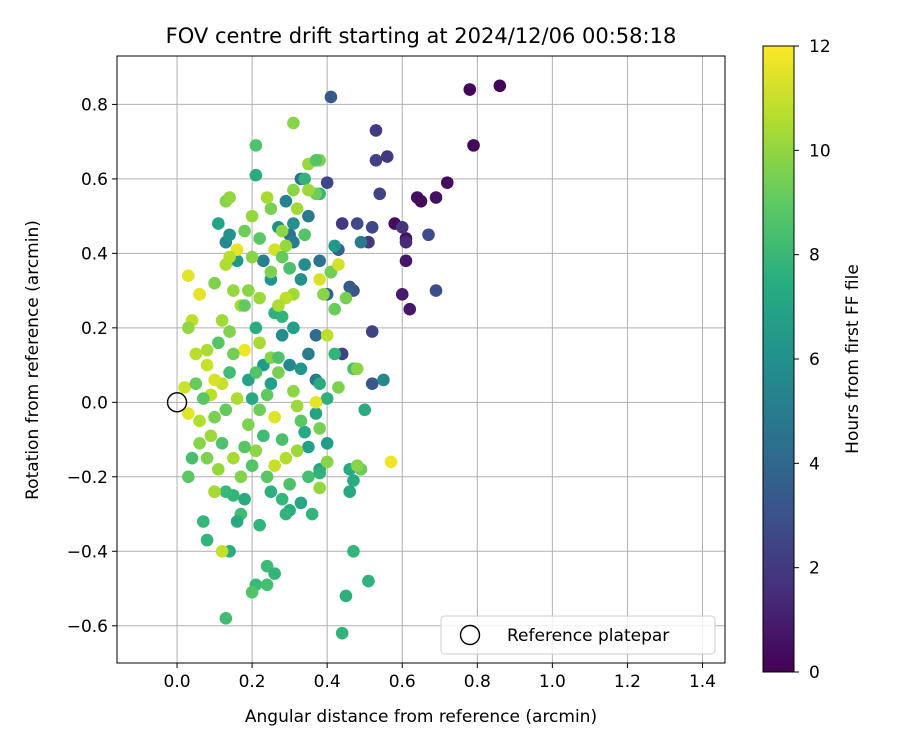  I want to click on x-axis-label: Angular distance from reference (arcmin), so click(421, 717).